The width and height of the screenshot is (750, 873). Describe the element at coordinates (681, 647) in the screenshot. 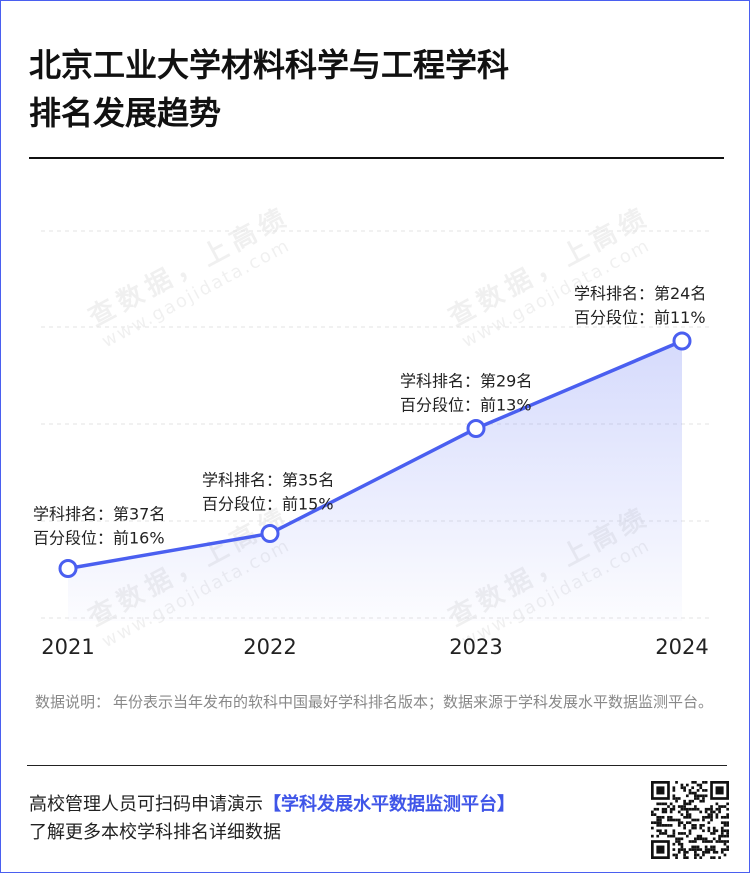

I see `x-tick-label: 2024` at that location.